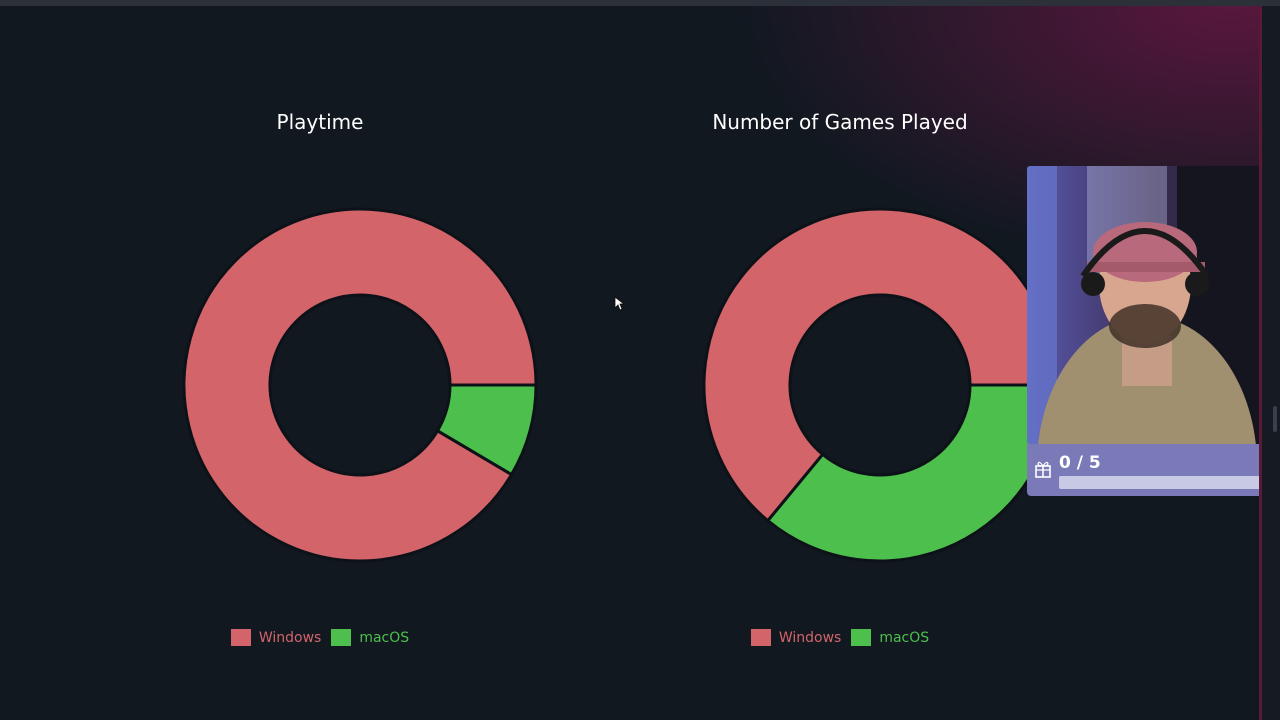 The width and height of the screenshot is (1280, 720). What do you see at coordinates (1269, 363) in the screenshot?
I see `scrollbar` at bounding box center [1269, 363].